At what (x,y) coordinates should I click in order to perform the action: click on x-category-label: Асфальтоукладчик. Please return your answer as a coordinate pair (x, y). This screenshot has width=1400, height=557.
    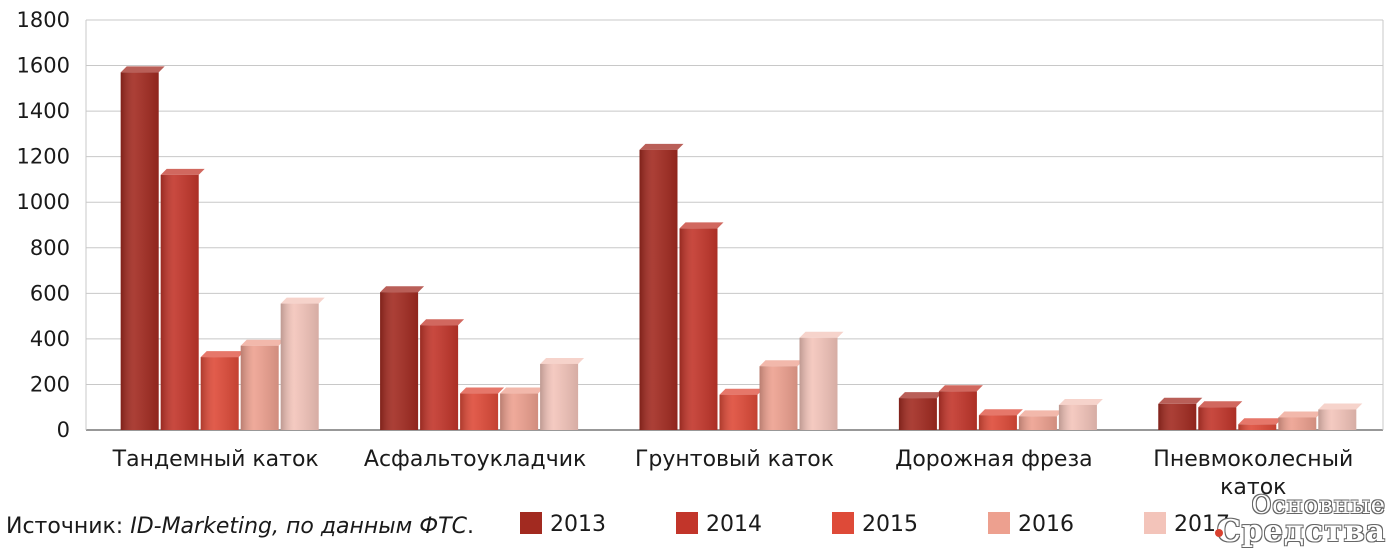
    Looking at the image, I should click on (475, 459).